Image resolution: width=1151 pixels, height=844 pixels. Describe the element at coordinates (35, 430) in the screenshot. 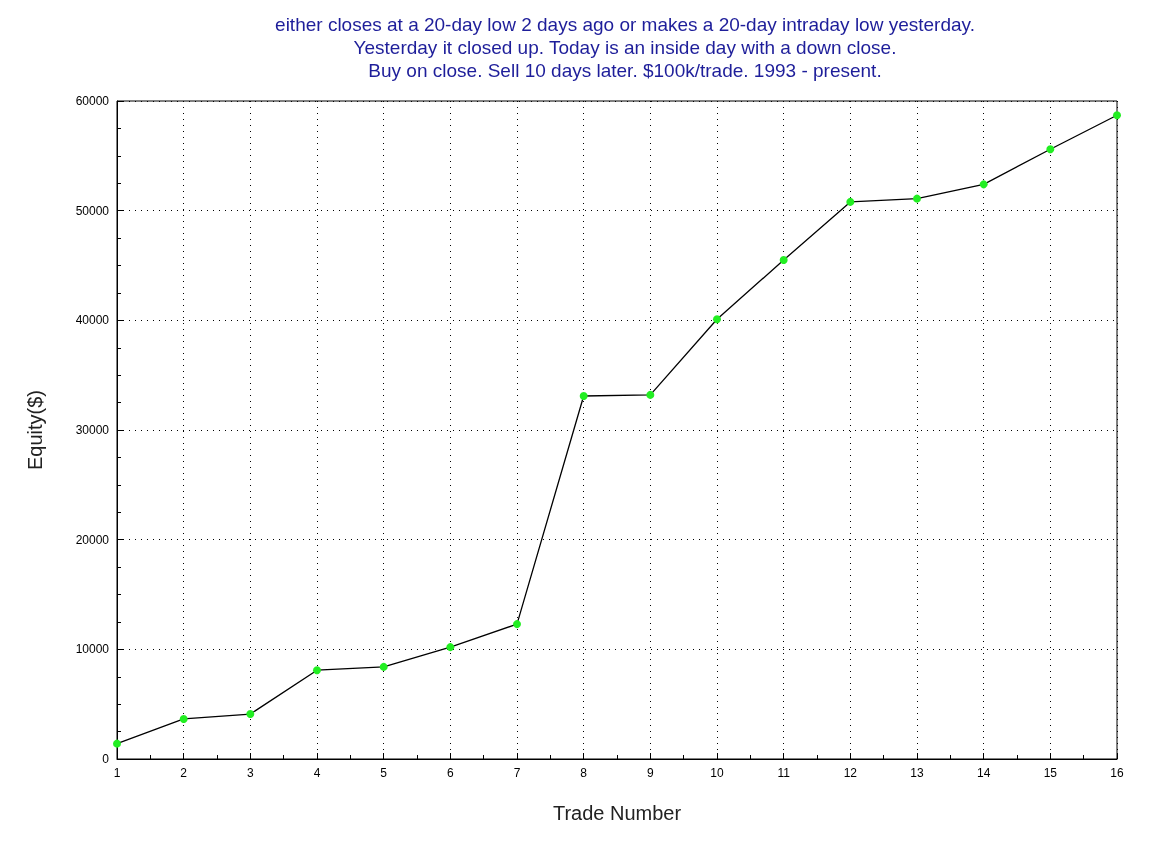

I see `y-axis-title: Equity($)` at that location.